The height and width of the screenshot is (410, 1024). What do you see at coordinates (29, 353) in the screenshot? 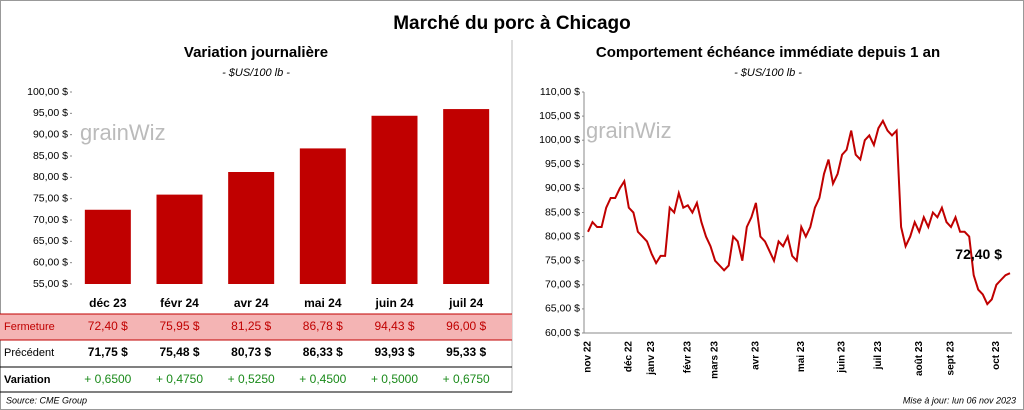
I see `row-label: Précédent` at bounding box center [29, 353].